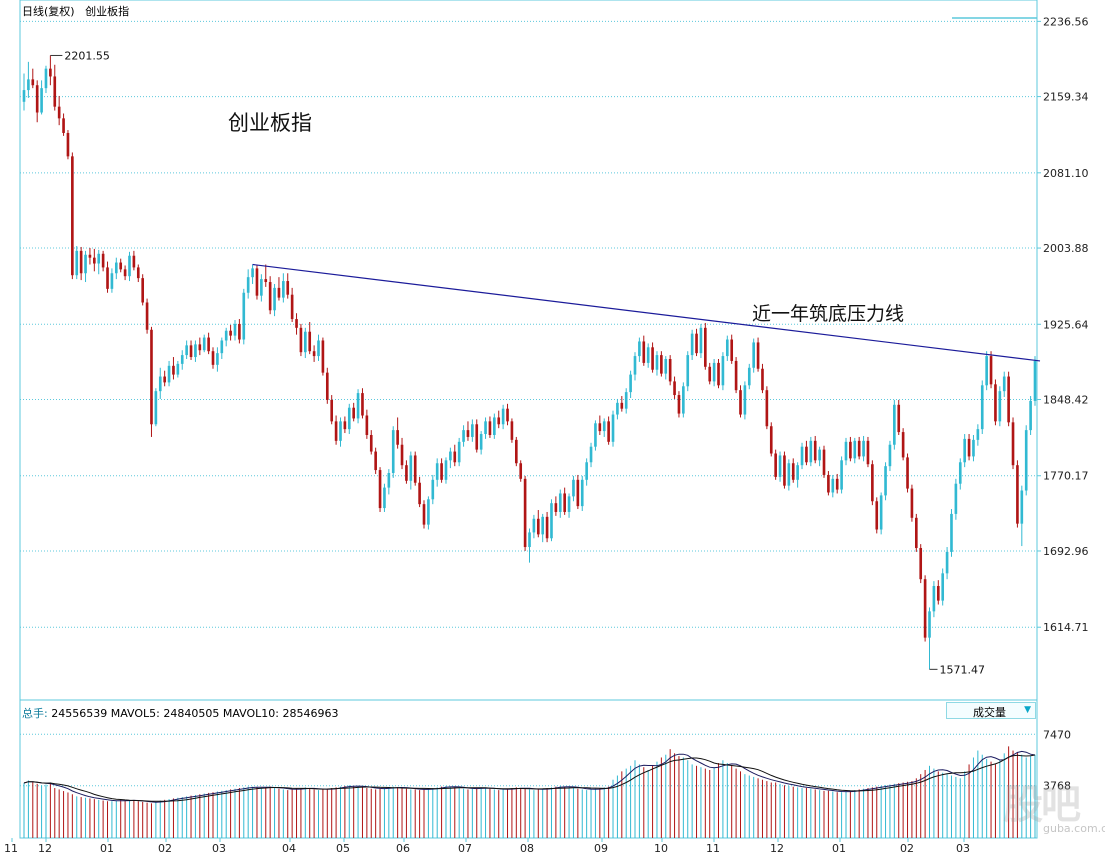 The height and width of the screenshot is (855, 1105). What do you see at coordinates (45, 848) in the screenshot?
I see `date-tick-label: 12` at bounding box center [45, 848].